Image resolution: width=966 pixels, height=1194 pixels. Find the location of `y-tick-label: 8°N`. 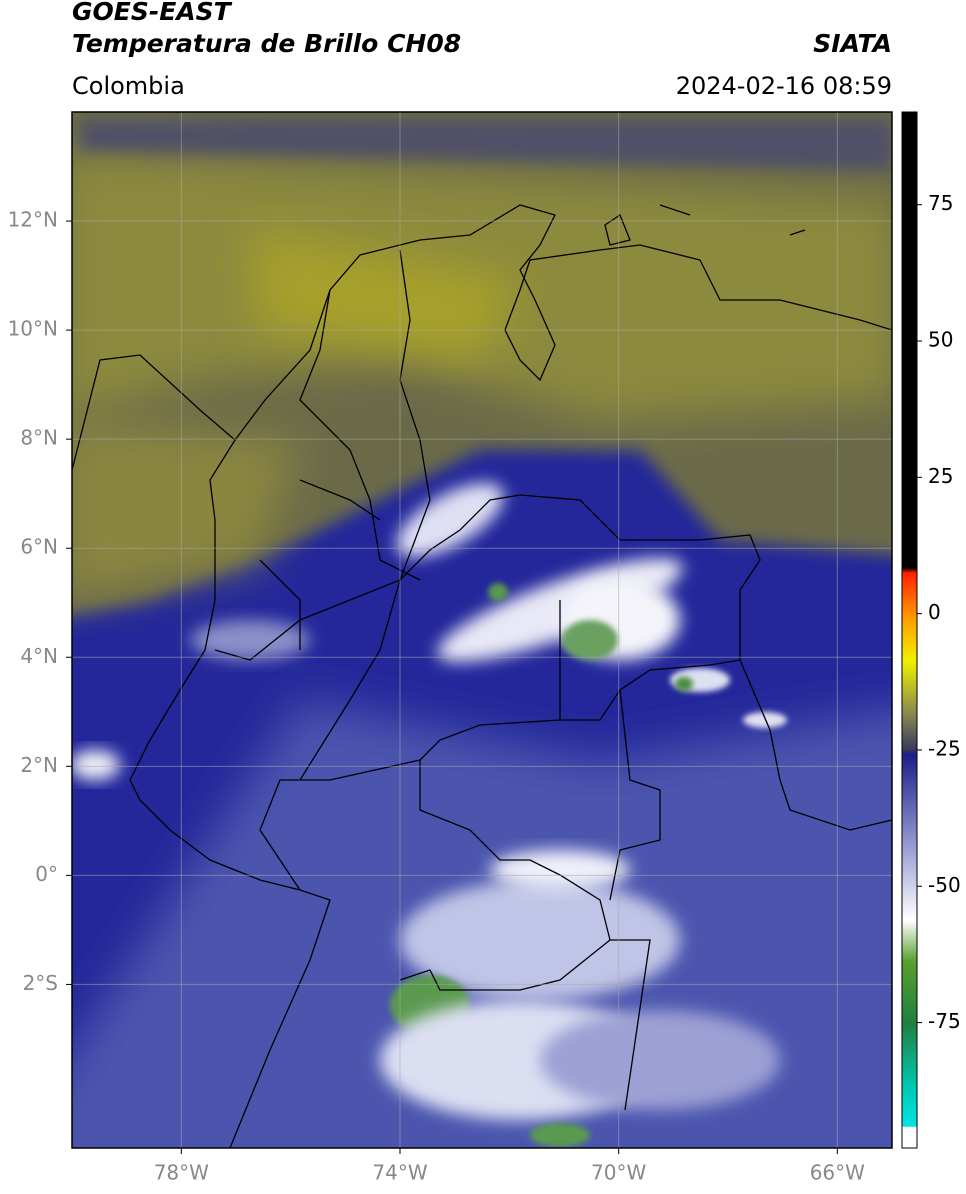

y-tick-label: 8°N is located at coordinates (39, 438).